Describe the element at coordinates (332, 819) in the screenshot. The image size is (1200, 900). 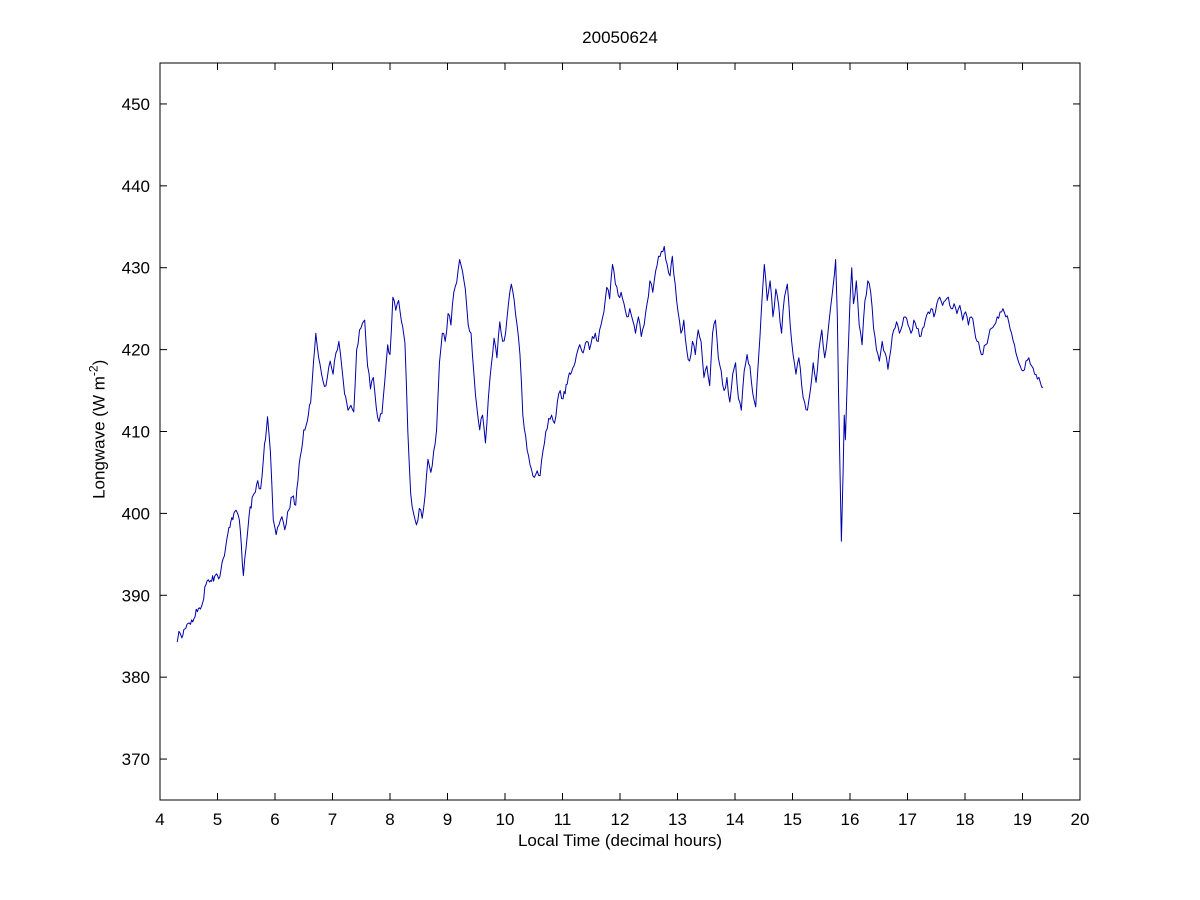
I see `x-tick-label: 7` at that location.